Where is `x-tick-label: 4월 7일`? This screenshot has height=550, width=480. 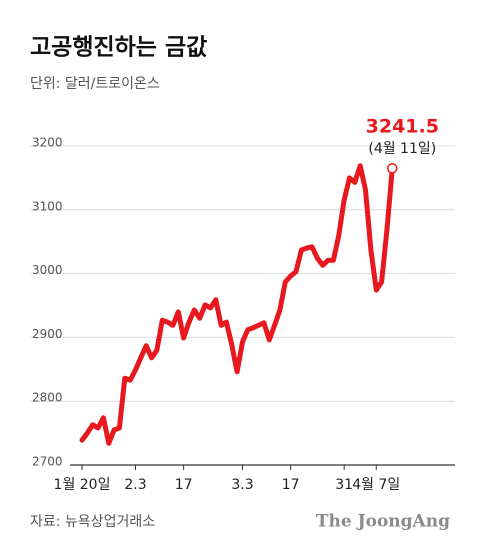
x-tick-label: 4월 7일 is located at coordinates (376, 485).